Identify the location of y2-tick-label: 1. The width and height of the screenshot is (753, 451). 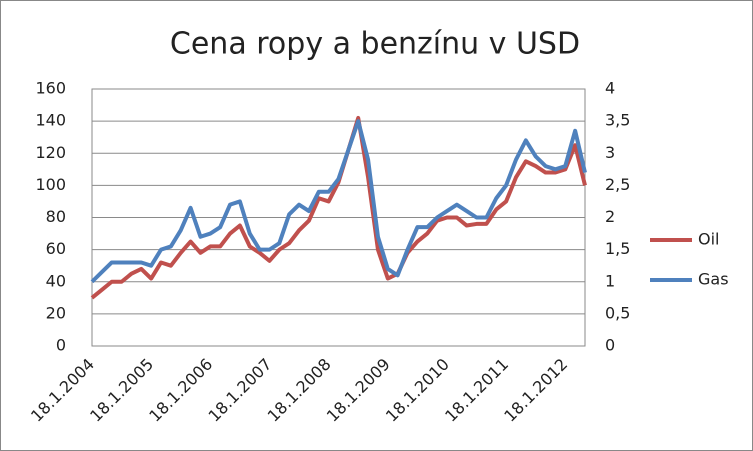
(610, 280).